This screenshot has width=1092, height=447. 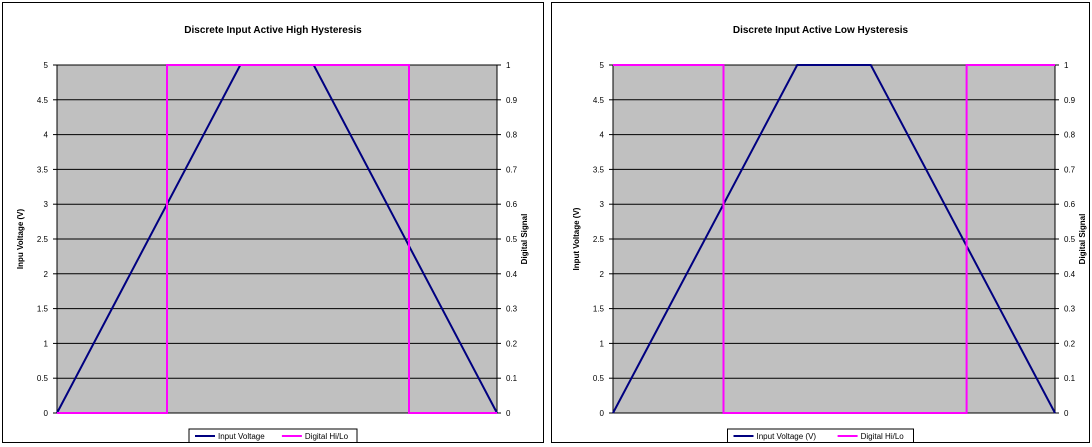 I want to click on legend: Input Voltage (V) Digital Hi/Lo, so click(x=820, y=435).